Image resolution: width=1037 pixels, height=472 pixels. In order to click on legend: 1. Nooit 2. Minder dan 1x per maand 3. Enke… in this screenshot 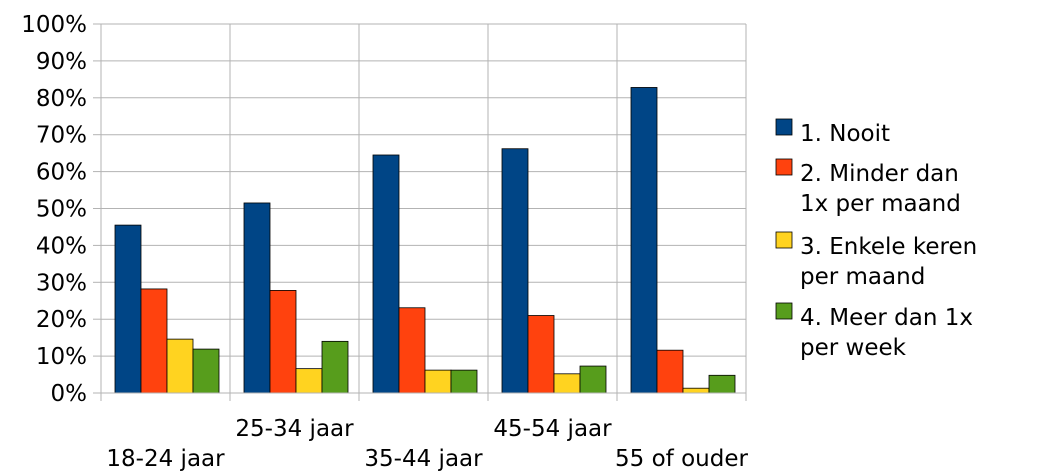, I will do `click(876, 239)`.